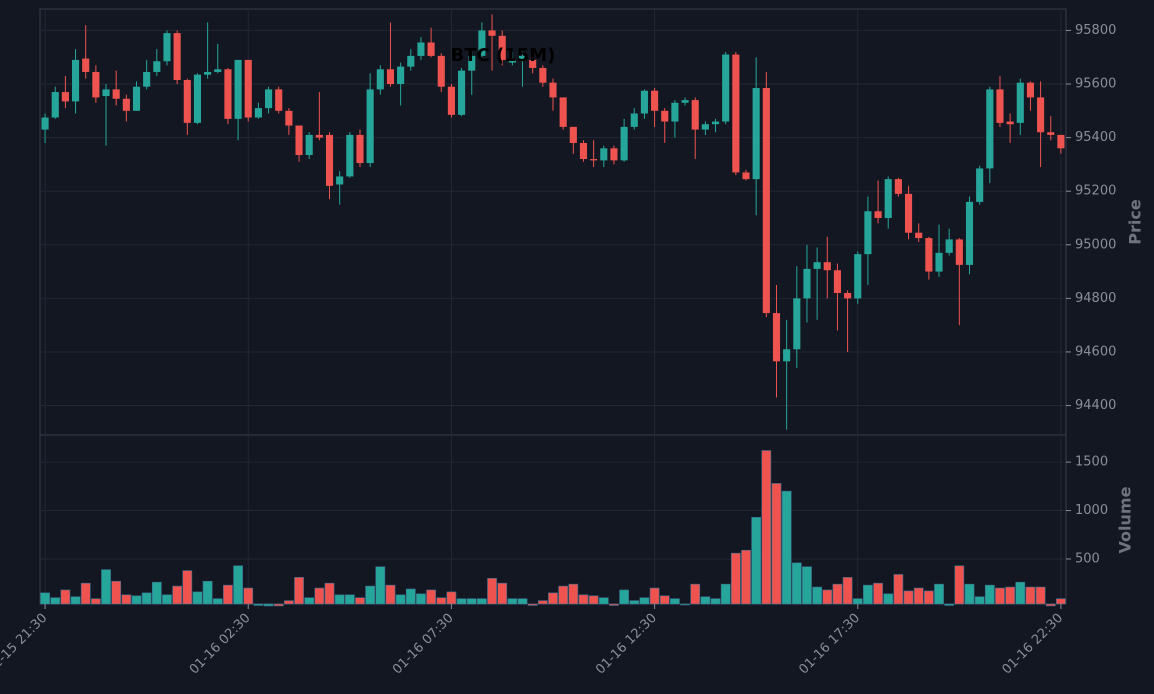 The width and height of the screenshot is (1154, 694). What do you see at coordinates (1095, 405) in the screenshot?
I see `y-tick-label: 94400` at bounding box center [1095, 405].